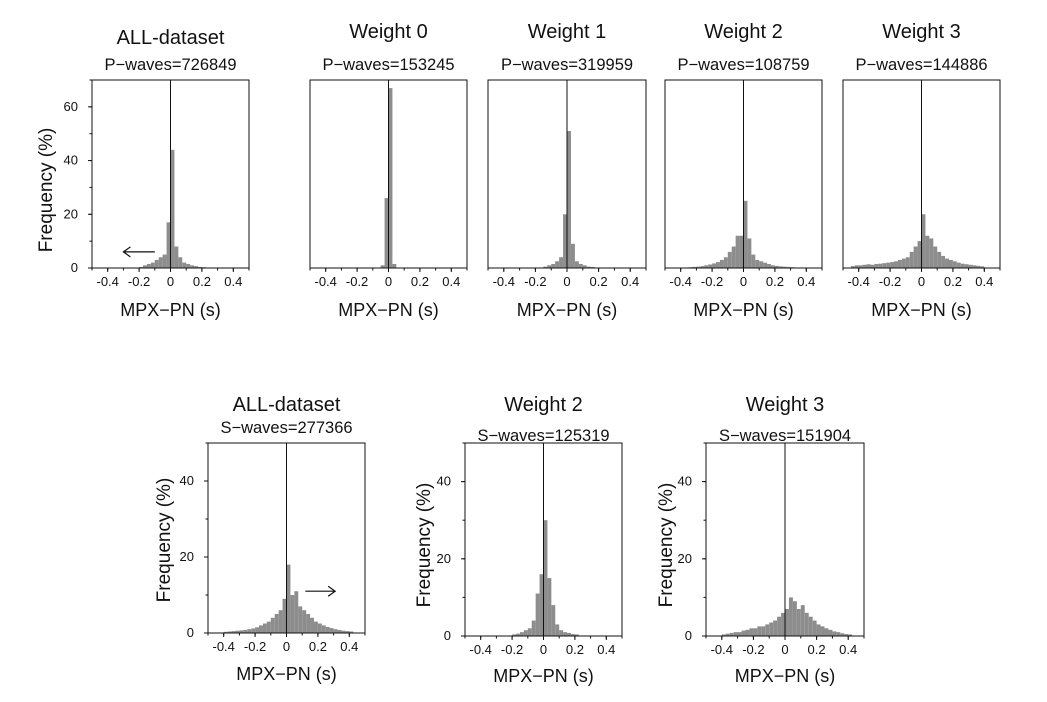  Describe the element at coordinates (890, 281) in the screenshot. I see `x-tick-label: -0.2` at that location.